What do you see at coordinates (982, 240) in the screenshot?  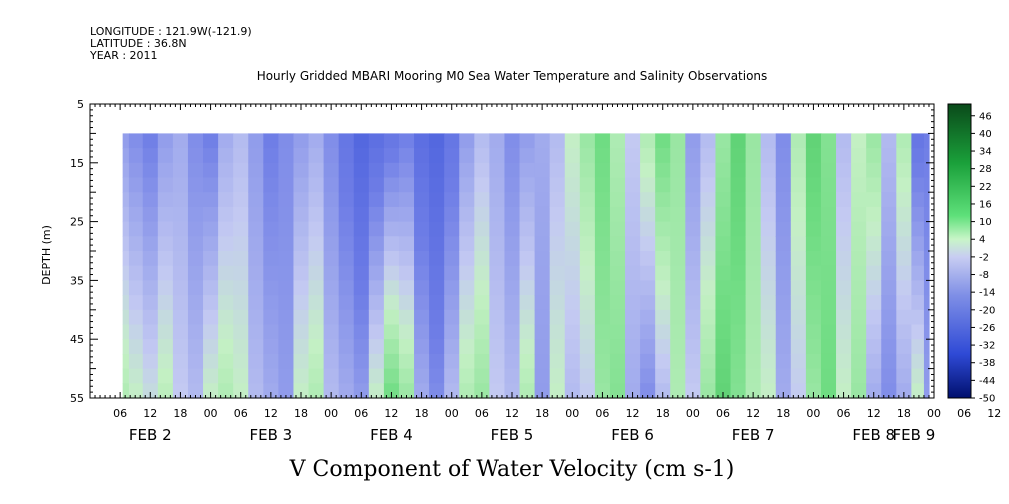 I see `colorbar-tick-label: 4` at bounding box center [982, 240].